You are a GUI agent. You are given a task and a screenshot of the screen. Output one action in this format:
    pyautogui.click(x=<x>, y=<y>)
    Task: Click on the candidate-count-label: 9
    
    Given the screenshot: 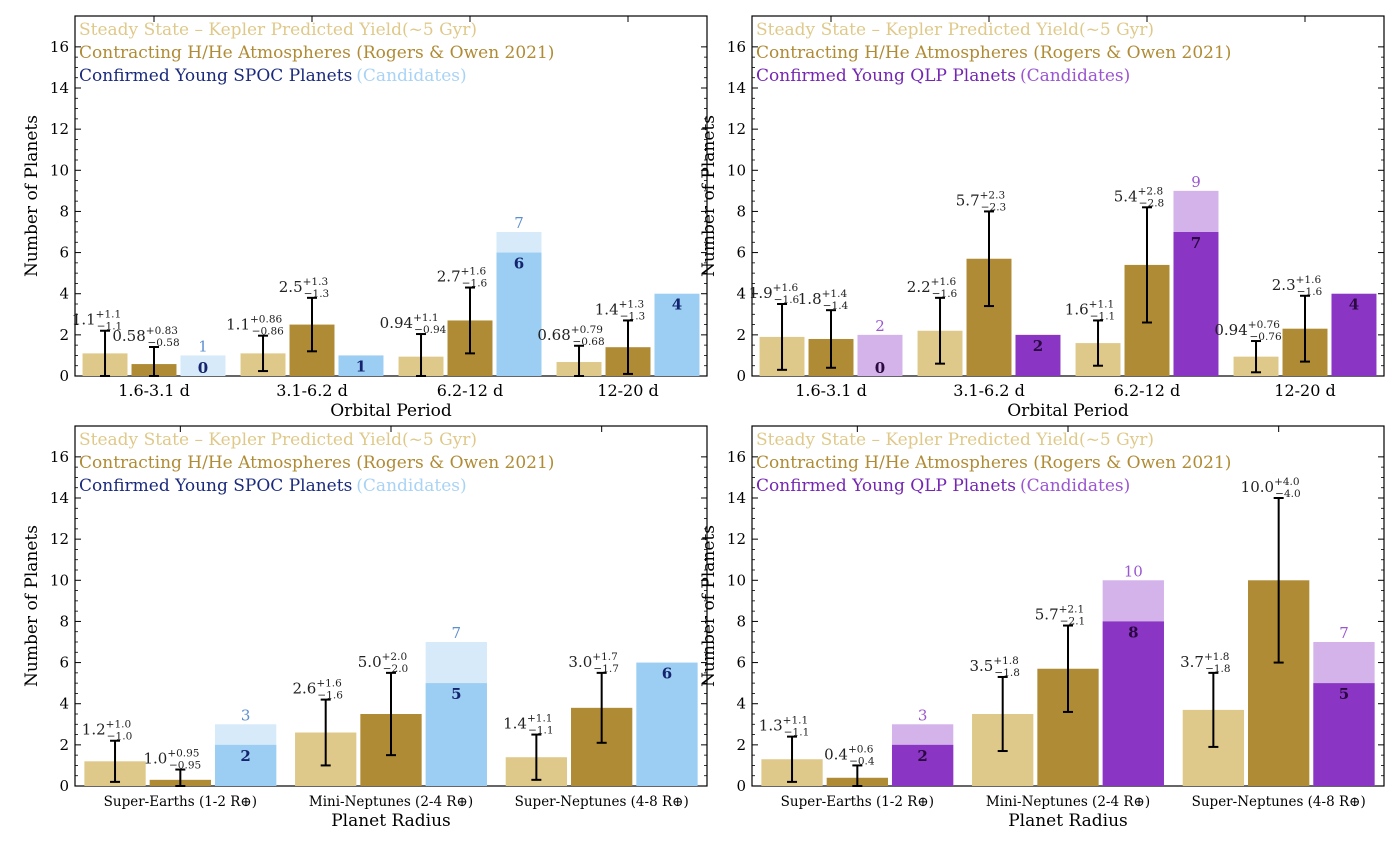 What is the action you would take?
    pyautogui.click(x=1196, y=182)
    